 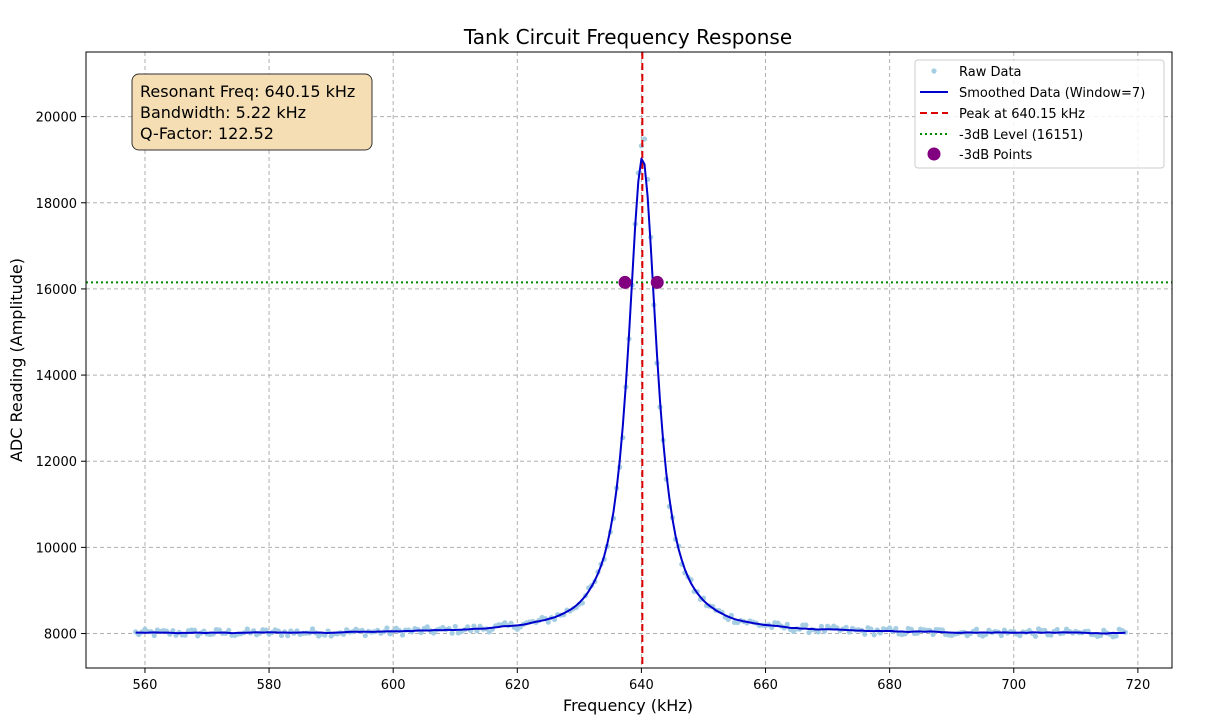 I want to click on y-tick-label: 12000, so click(x=56, y=462).